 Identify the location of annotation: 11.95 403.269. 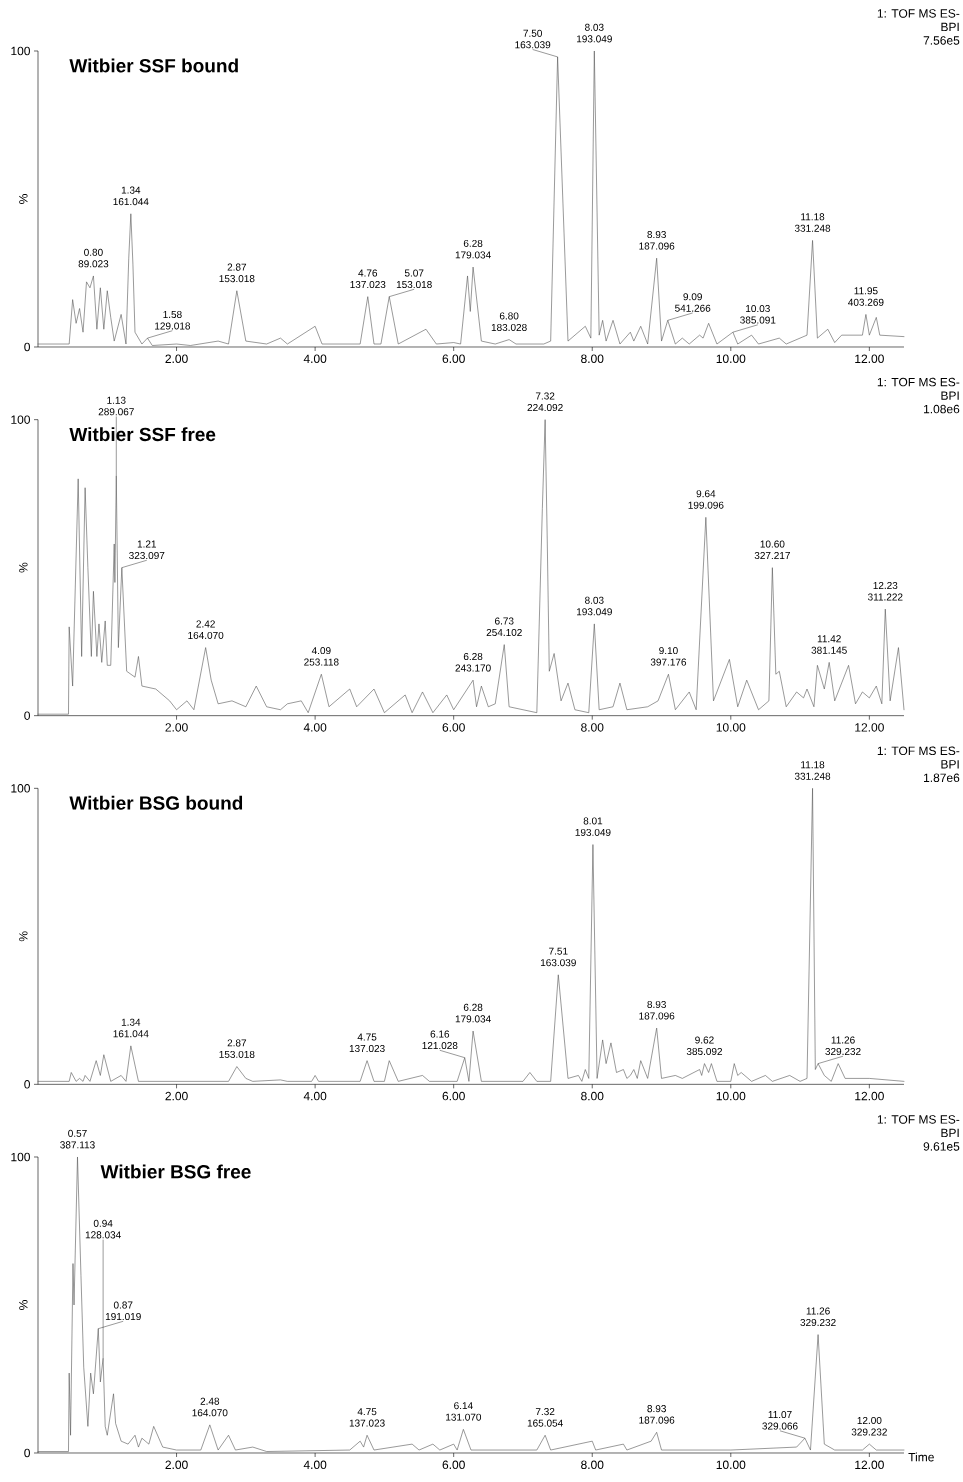
(866, 296).